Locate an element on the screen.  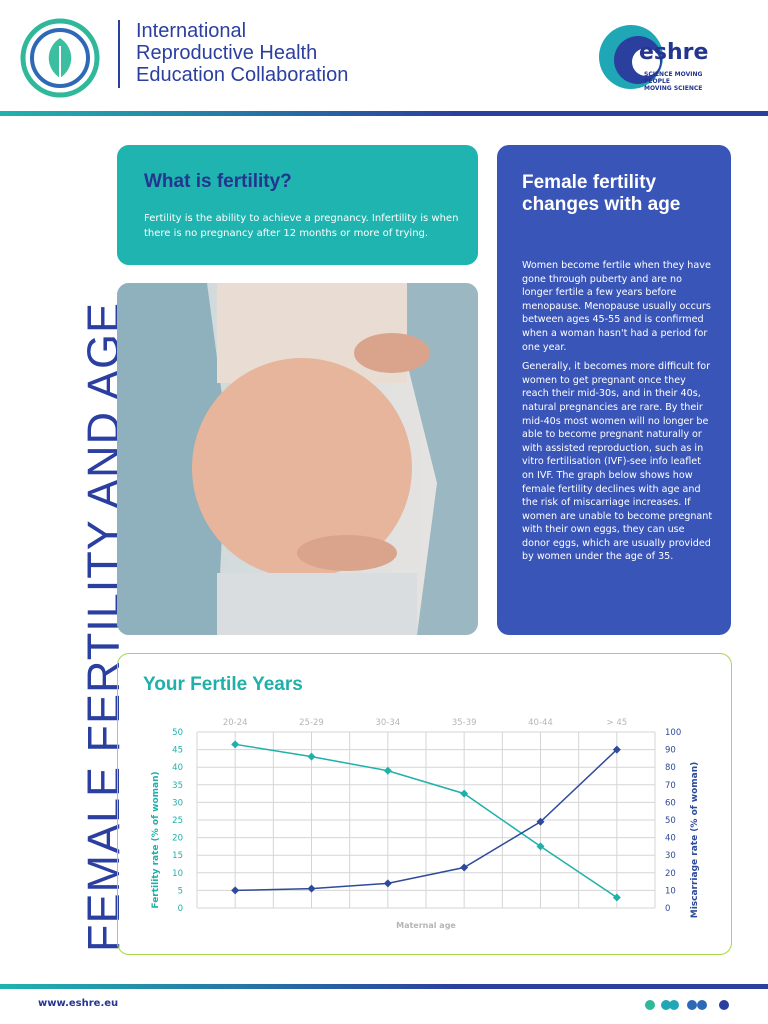
x-tick-label: 35-39 is located at coordinates (464, 723).